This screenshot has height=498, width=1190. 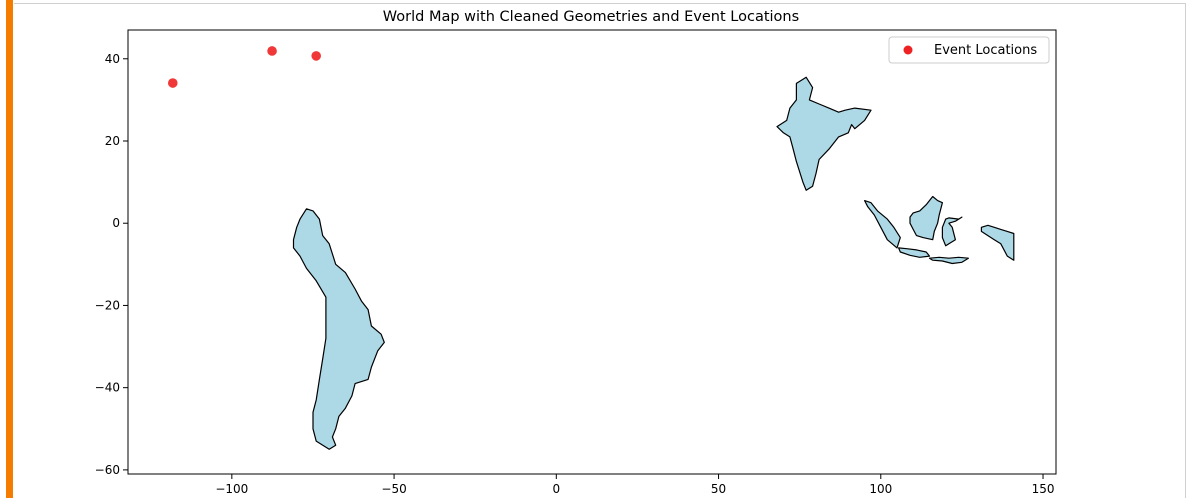 I want to click on legend-label: Event Locations, so click(x=985, y=50).